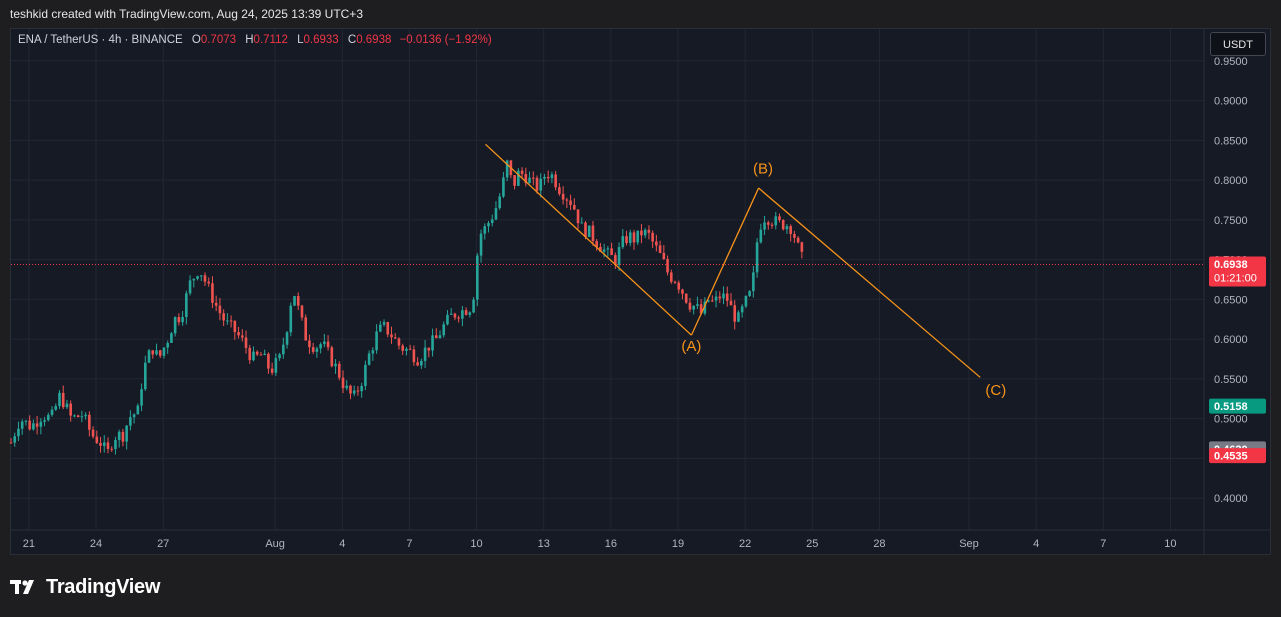  What do you see at coordinates (1036, 544) in the screenshot?
I see `x-tick-label: 4` at bounding box center [1036, 544].